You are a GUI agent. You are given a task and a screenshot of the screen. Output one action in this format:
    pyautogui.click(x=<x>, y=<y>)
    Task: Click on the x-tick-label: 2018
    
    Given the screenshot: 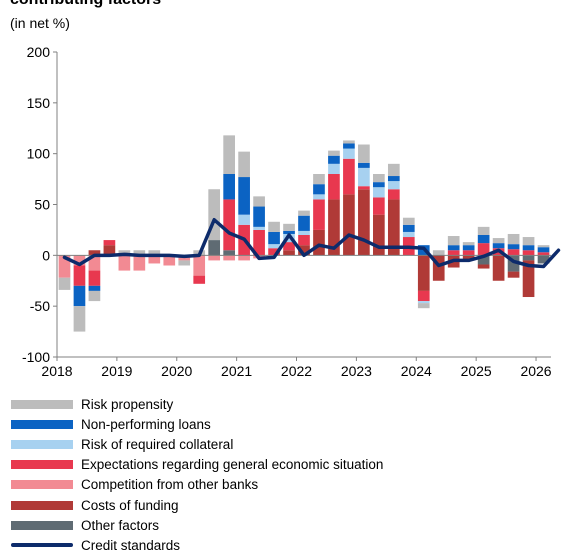 What is the action you would take?
    pyautogui.click(x=56, y=371)
    